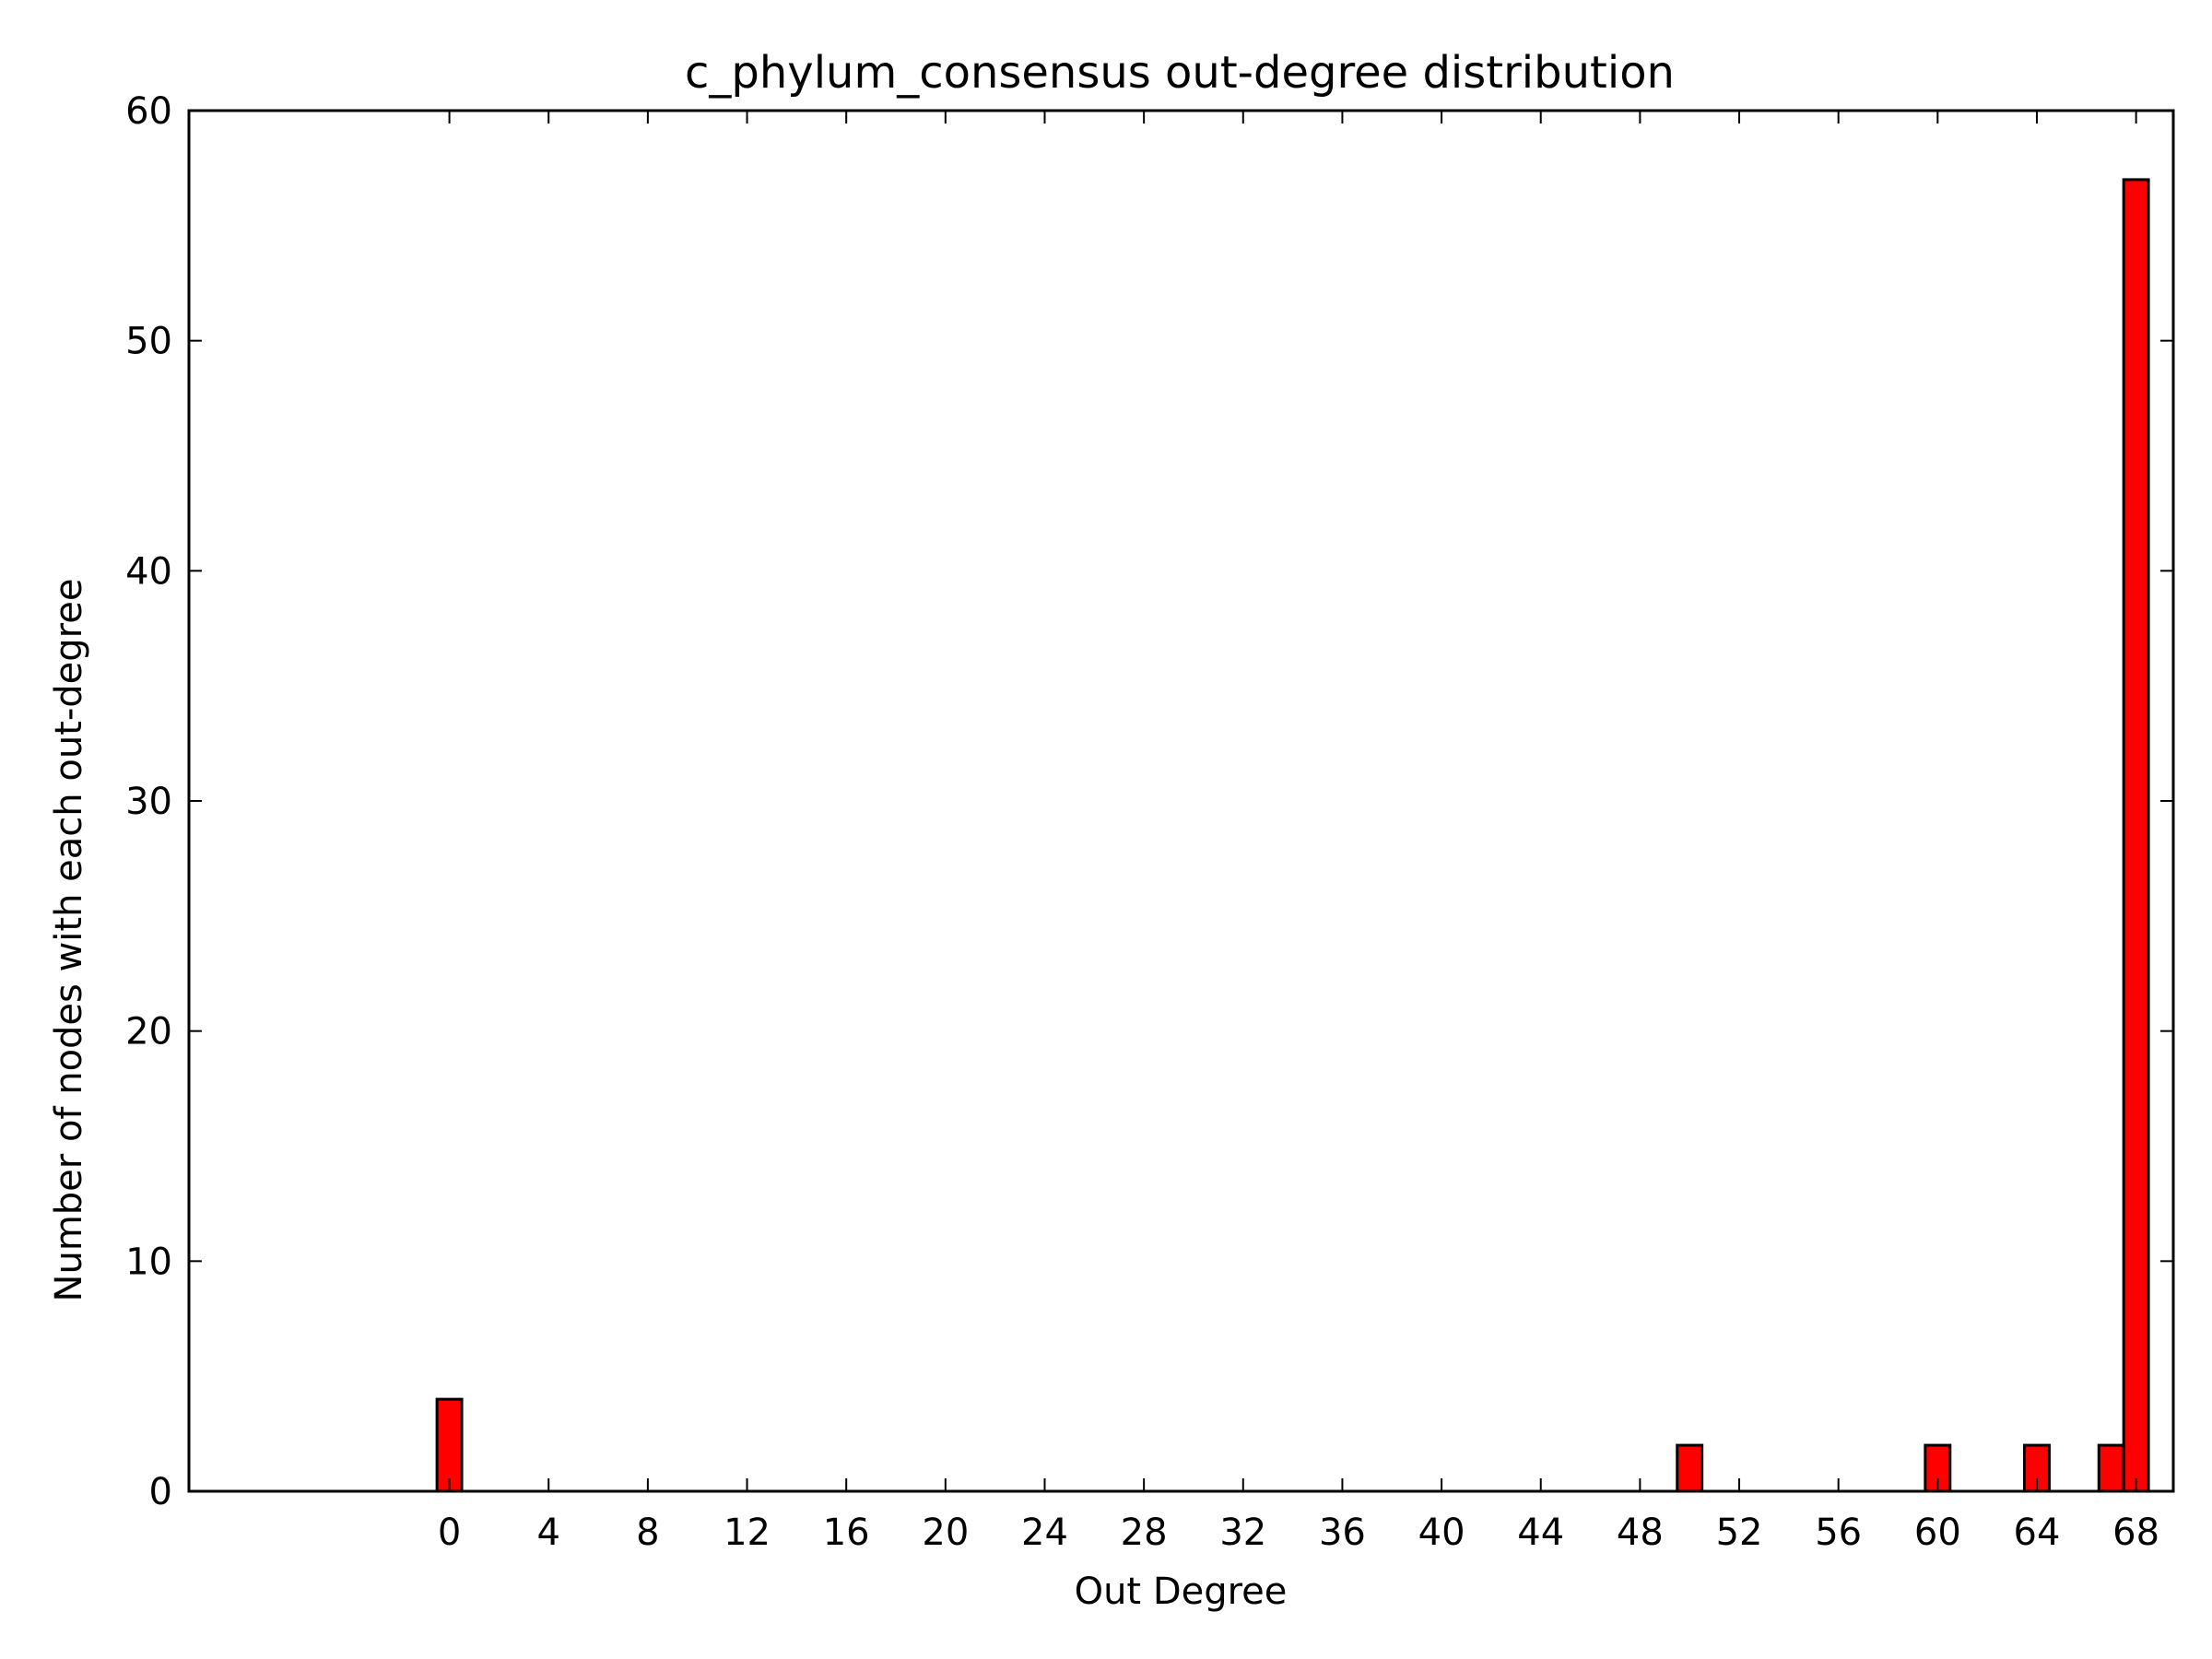  I want to click on x-tick-label: 4, so click(548, 1533).